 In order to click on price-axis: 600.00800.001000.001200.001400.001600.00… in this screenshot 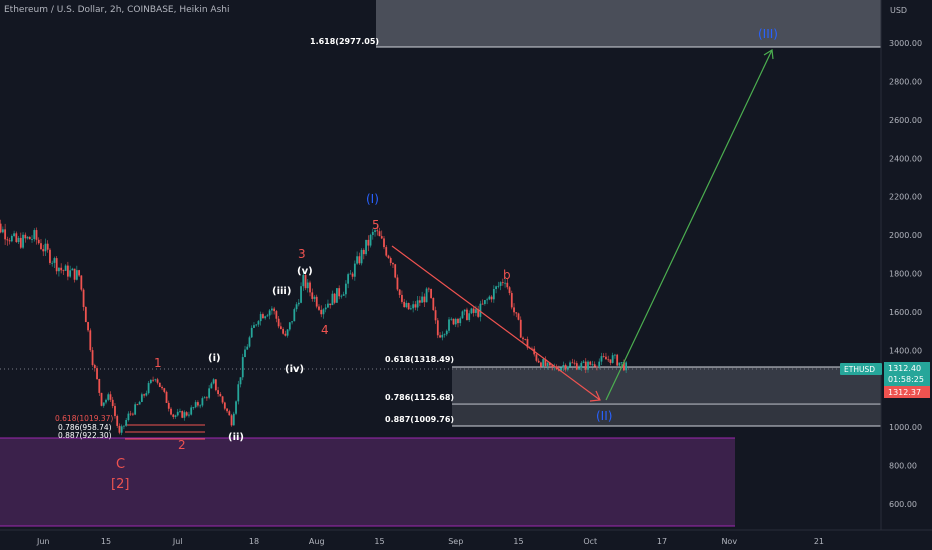, I will do `click(901, 265)`.